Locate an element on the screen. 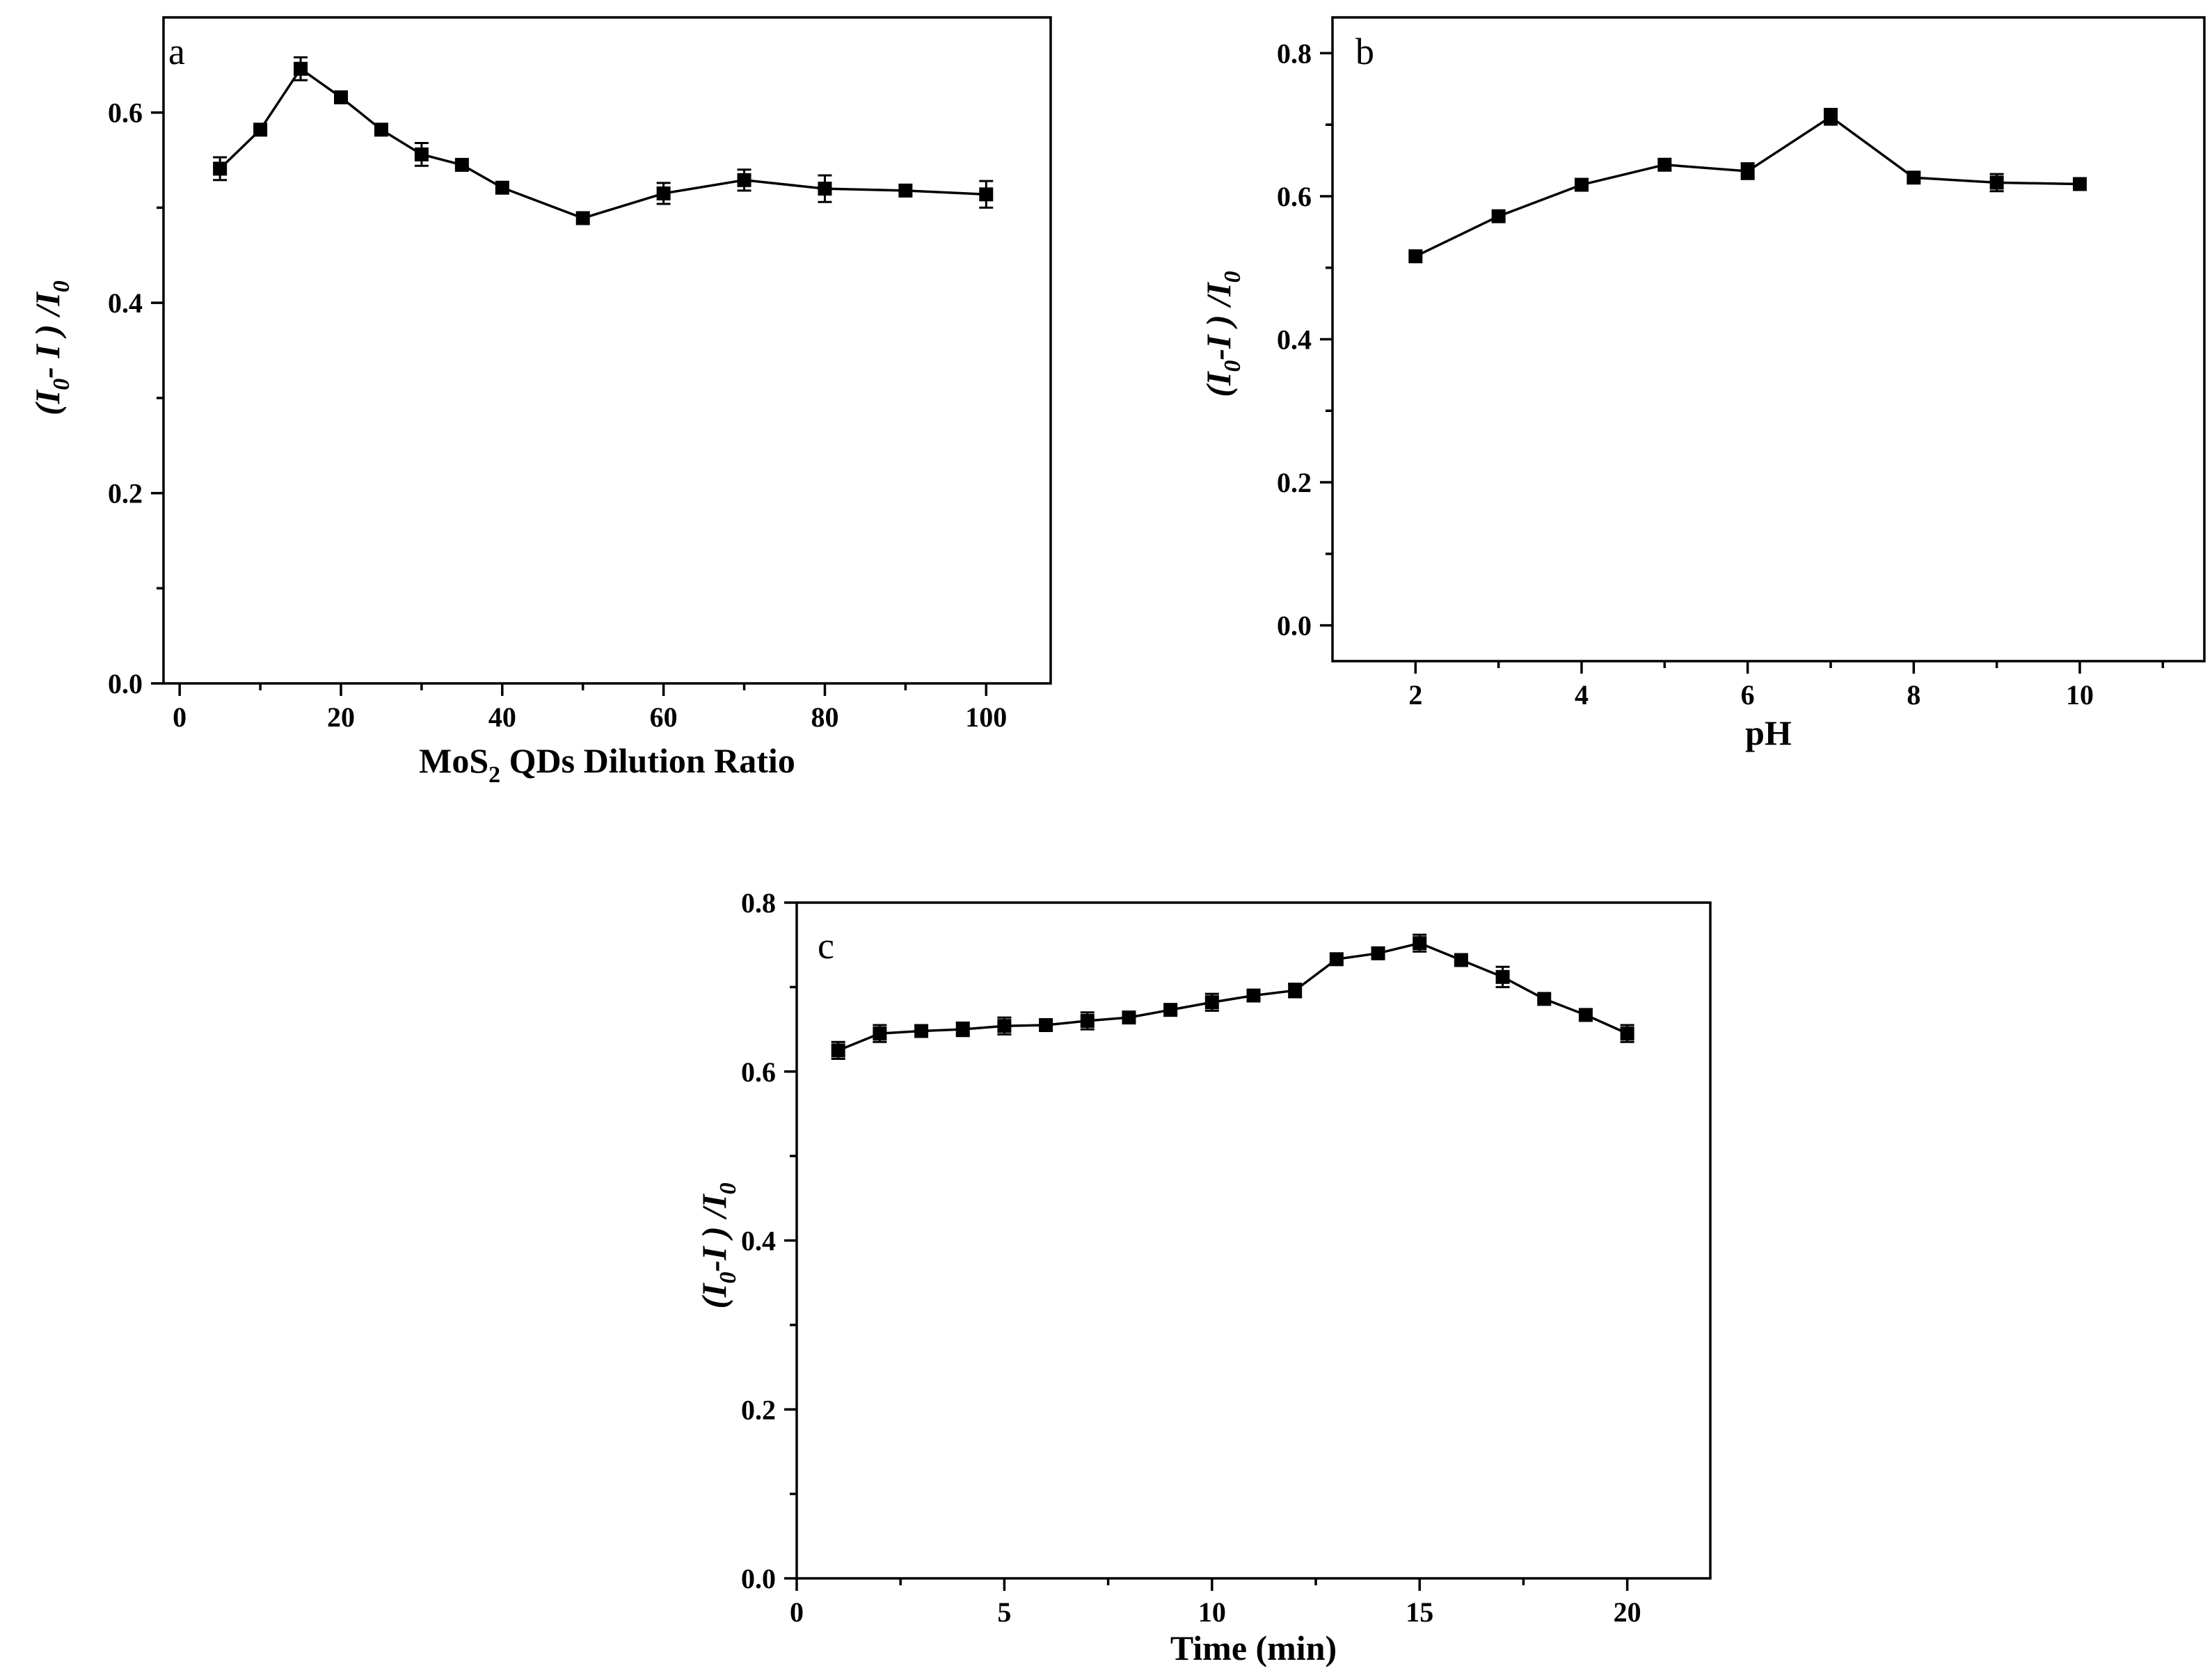 This screenshot has height=1673, width=2212. x-axis-title-sub: 2 is located at coordinates (494, 775).